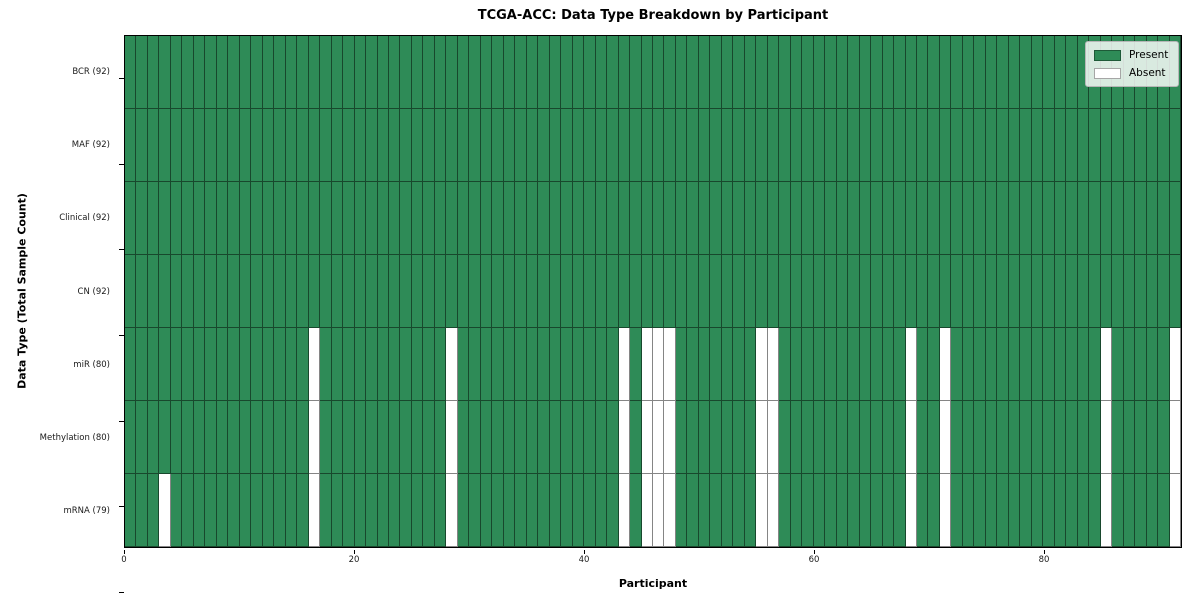 The image size is (1200, 600). What do you see at coordinates (651, 563) in the screenshot?
I see `x-axis-ticks: 0 20 40 60 80` at bounding box center [651, 563].